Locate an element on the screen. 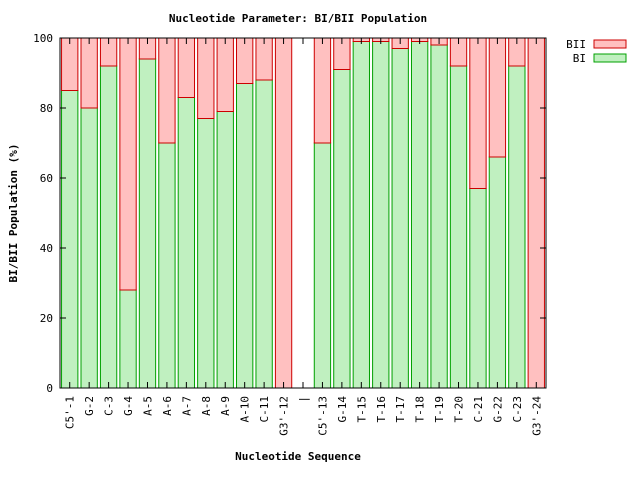  x-tick-label-24: G3'-24 is located at coordinates (536, 416).